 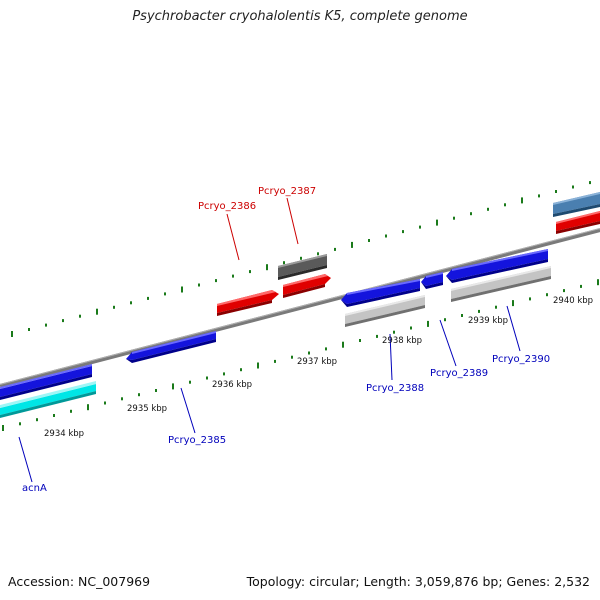 I want to click on gene-feature-right-steel, so click(x=576, y=204).